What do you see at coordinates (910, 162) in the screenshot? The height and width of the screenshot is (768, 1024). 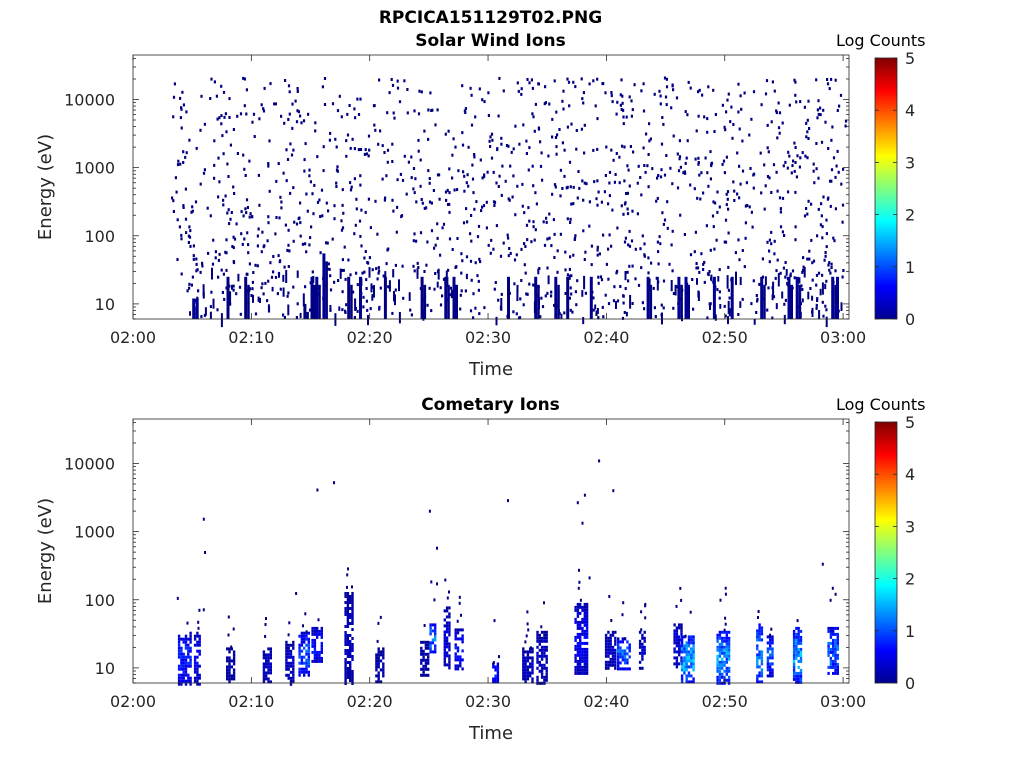 I see `colorbar-tick-label: 3` at bounding box center [910, 162].